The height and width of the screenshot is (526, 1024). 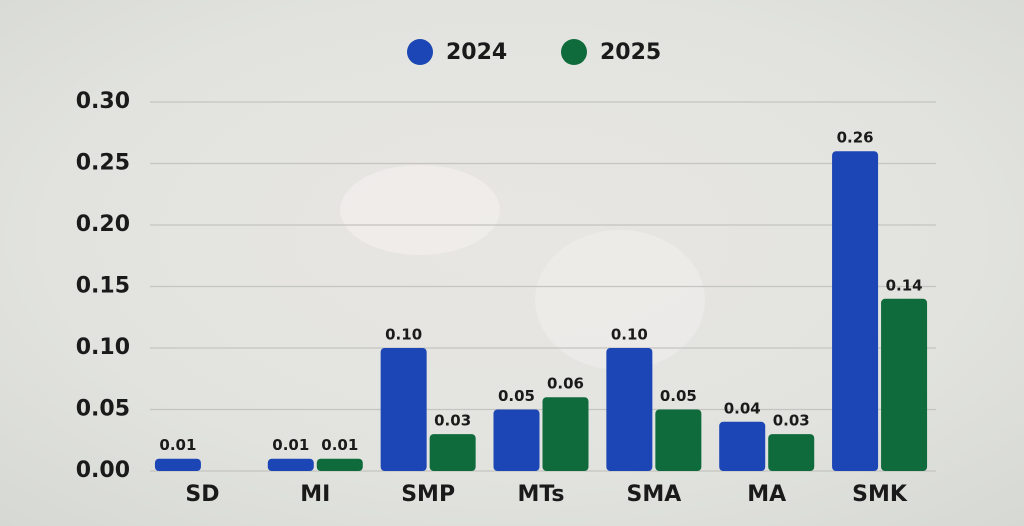 I want to click on value-label: 0.04, so click(x=742, y=408).